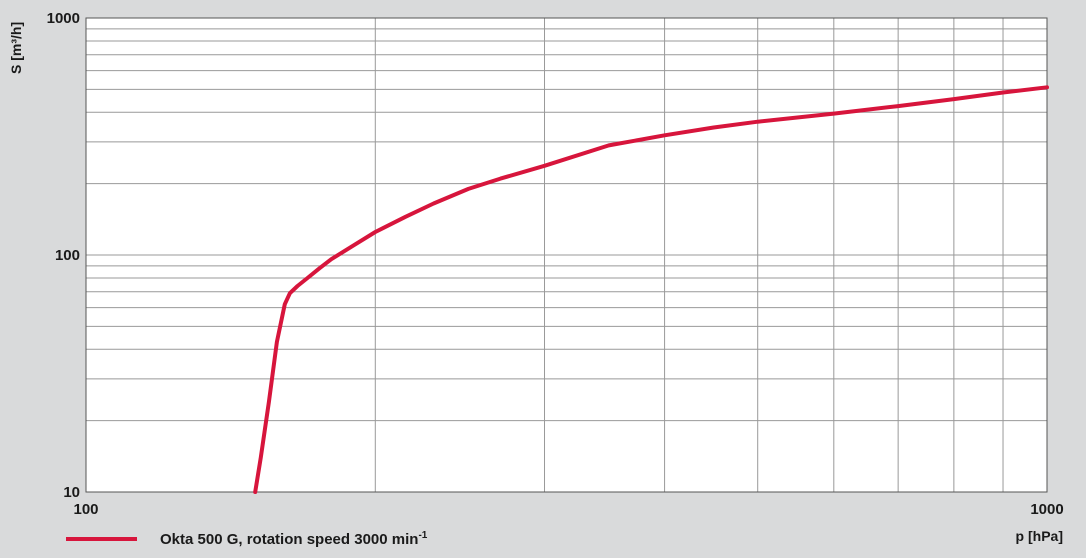  I want to click on y-tick-label: 100, so click(67, 255).